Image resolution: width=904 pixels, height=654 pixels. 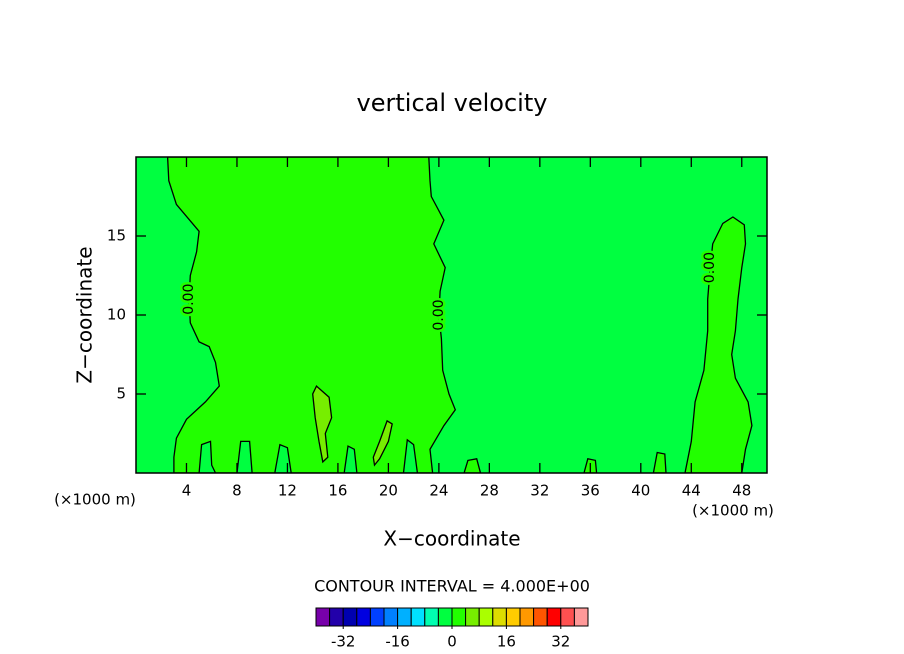 I want to click on x-unit: (×1000 m), so click(x=733, y=511).